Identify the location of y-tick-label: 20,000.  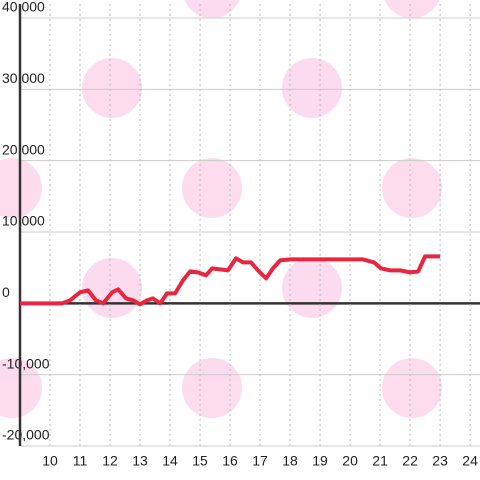
(23, 149).